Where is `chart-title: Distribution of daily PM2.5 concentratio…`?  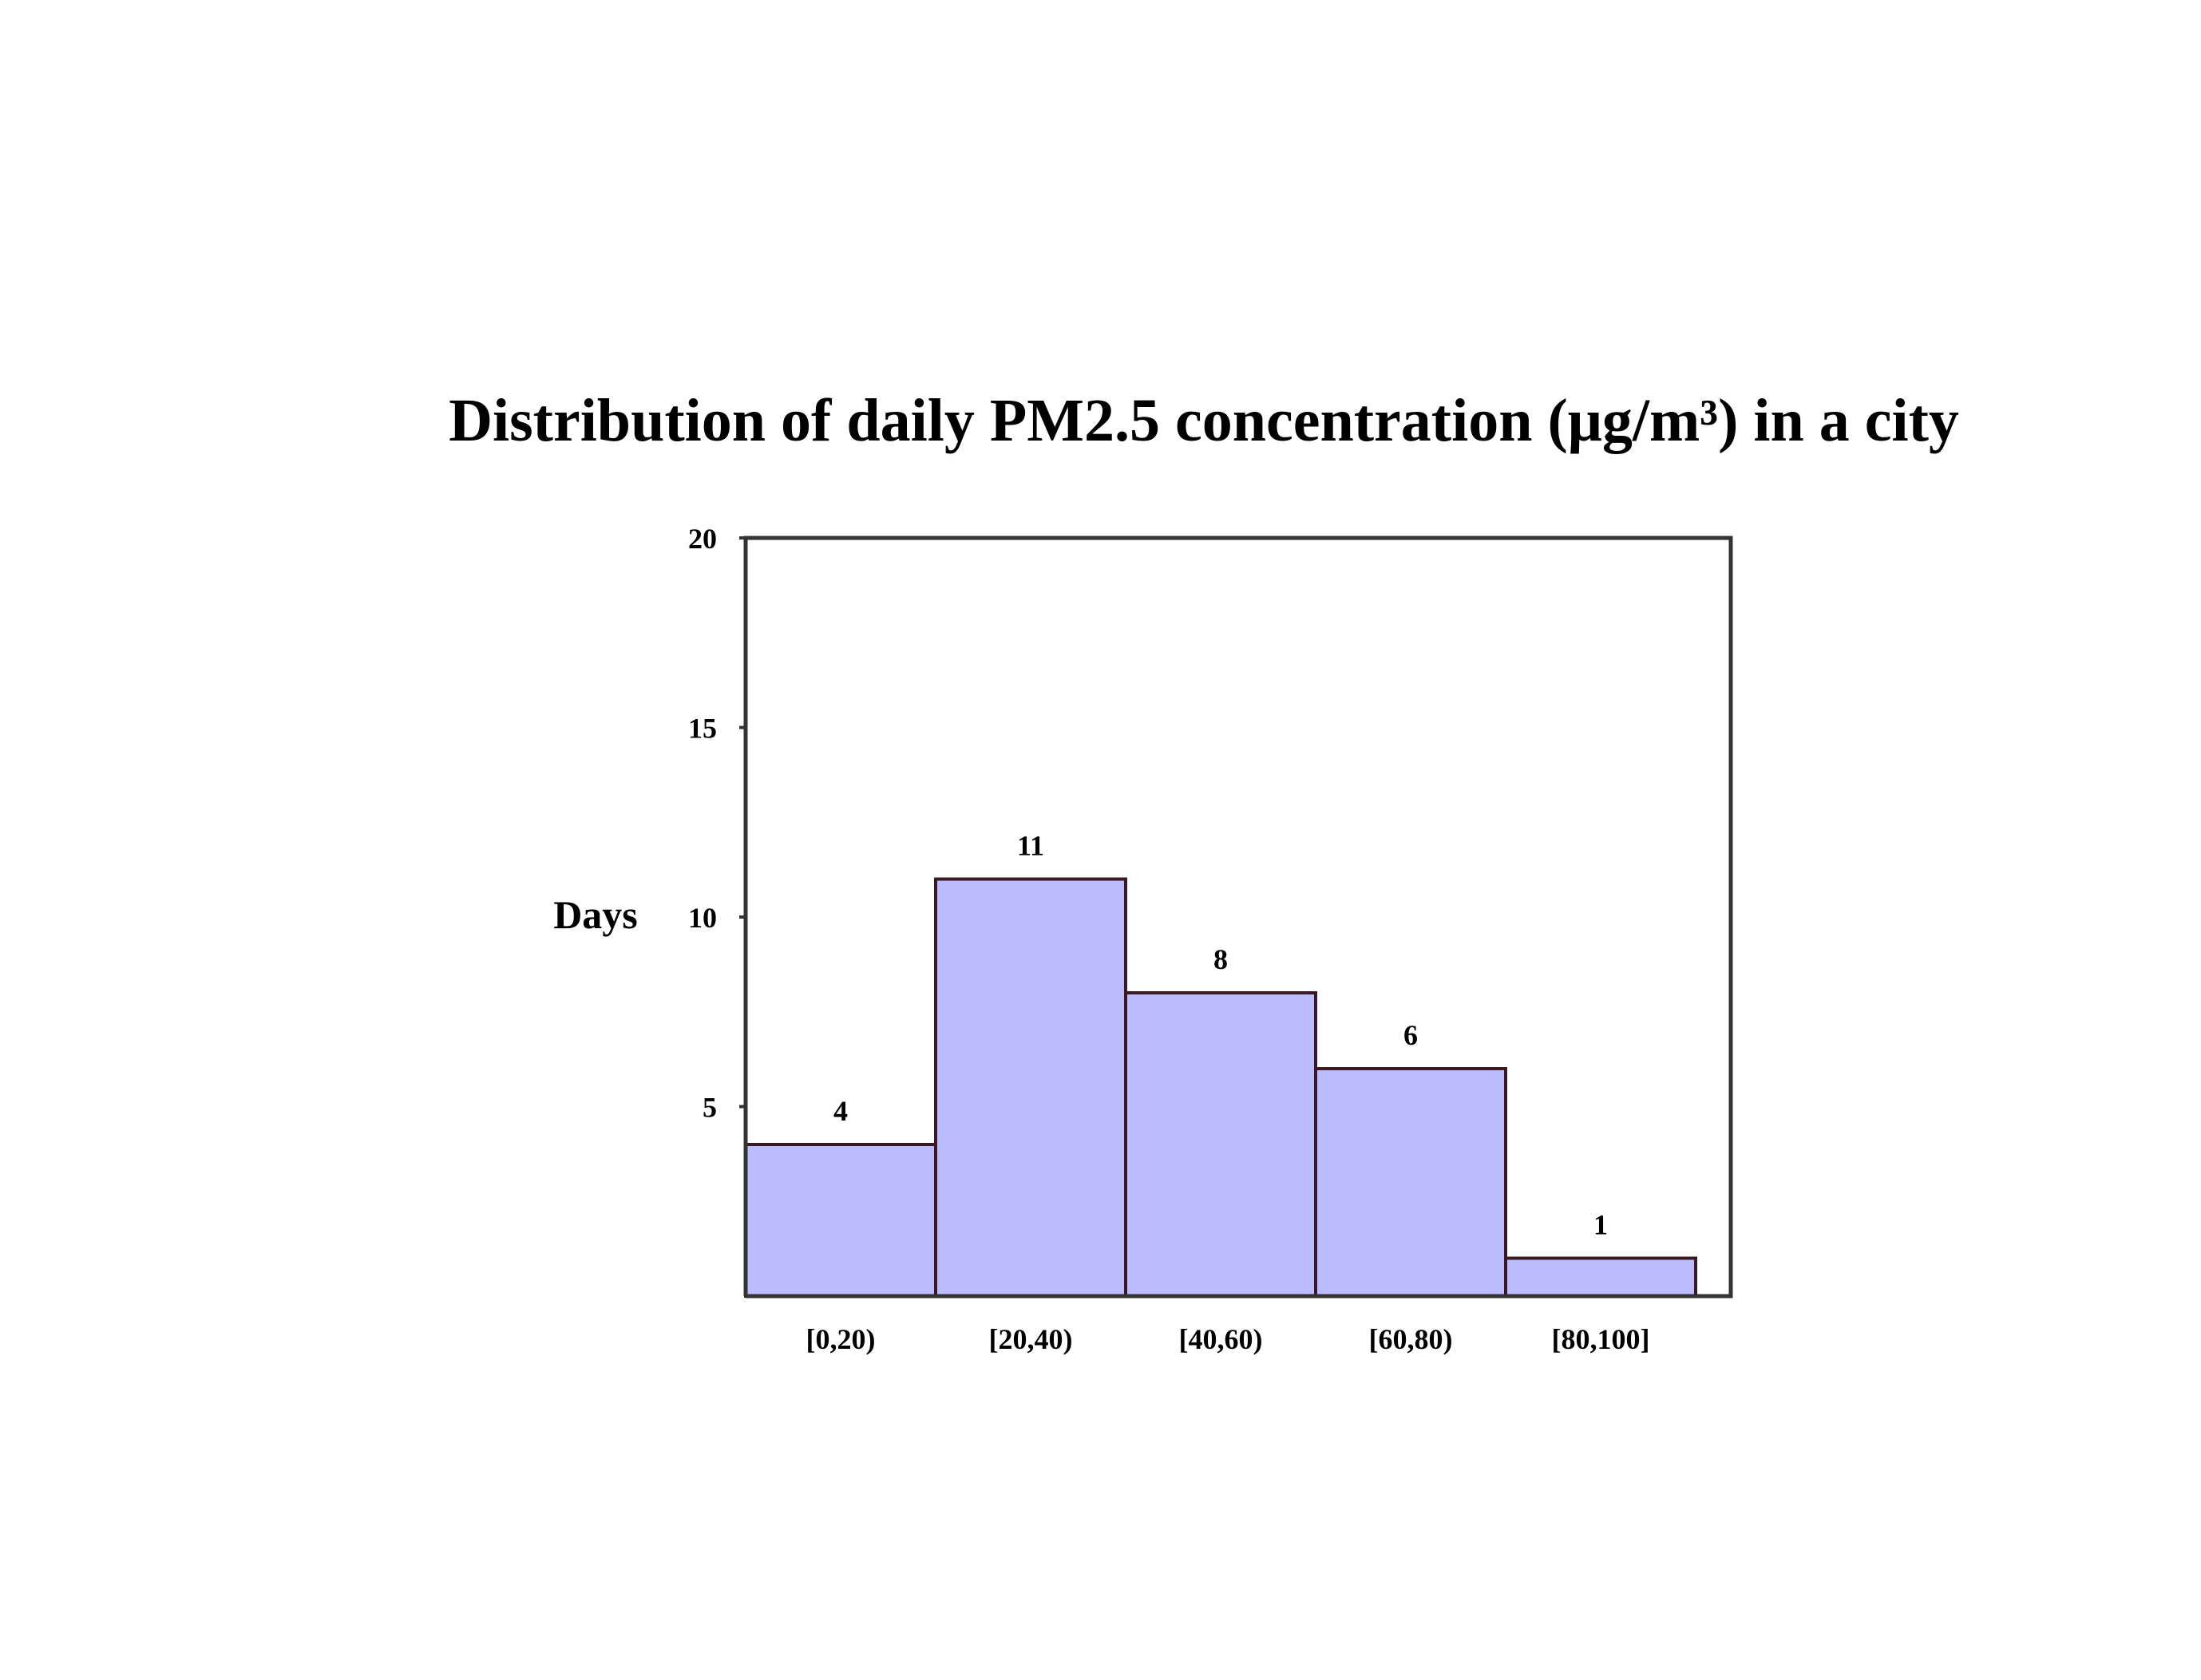
chart-title: Distribution of daily PM2.5 concentratio… is located at coordinates (1204, 420).